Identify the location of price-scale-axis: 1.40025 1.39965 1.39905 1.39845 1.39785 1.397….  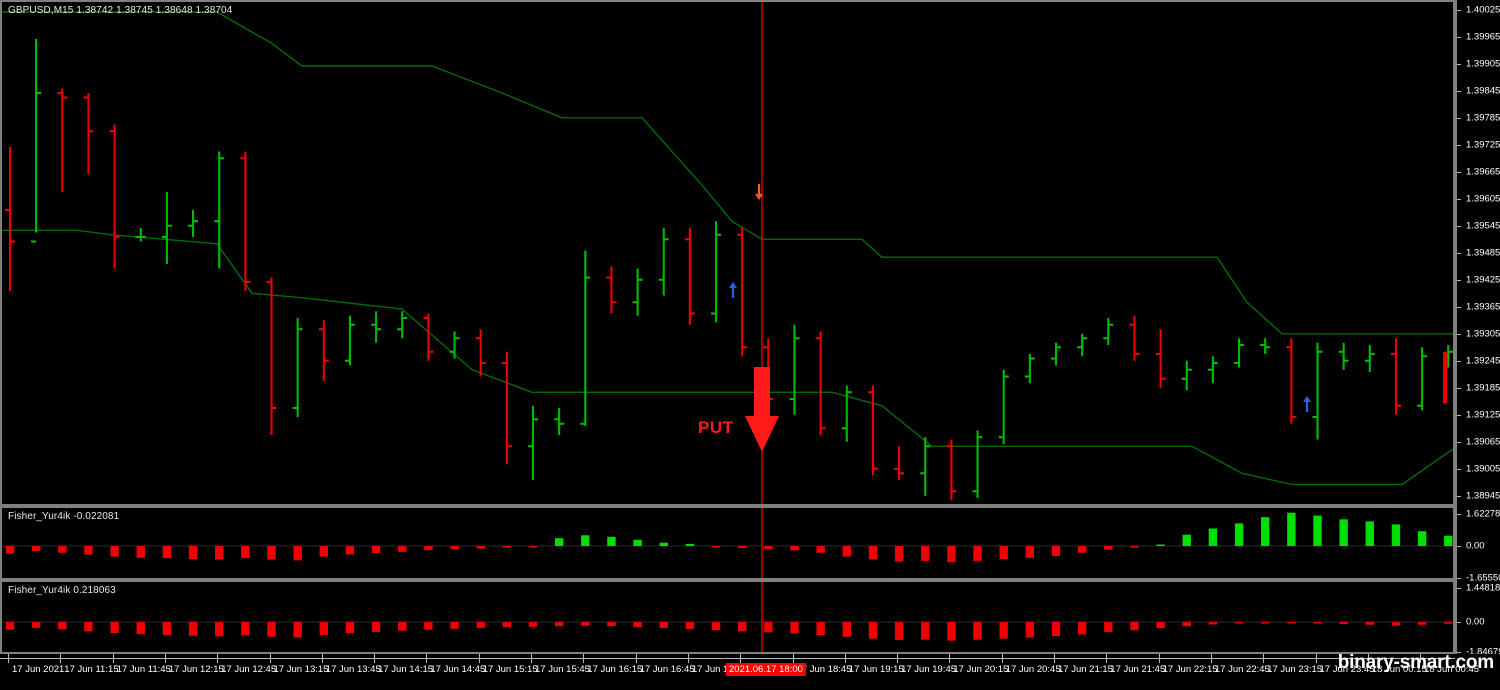
(1477, 329).